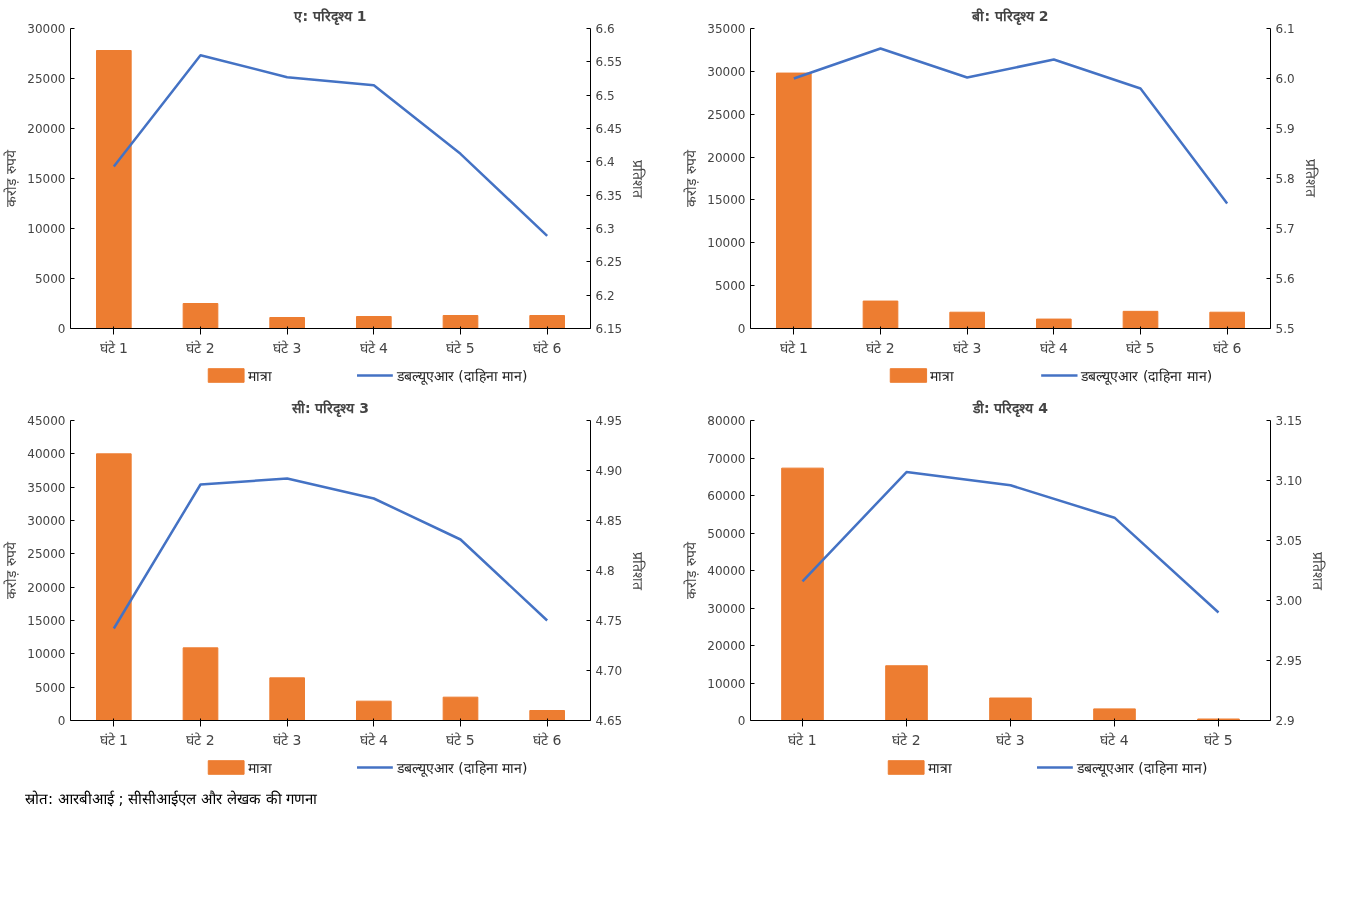  What do you see at coordinates (605, 162) in the screenshot?
I see `y2-tick-label: 6.4` at bounding box center [605, 162].